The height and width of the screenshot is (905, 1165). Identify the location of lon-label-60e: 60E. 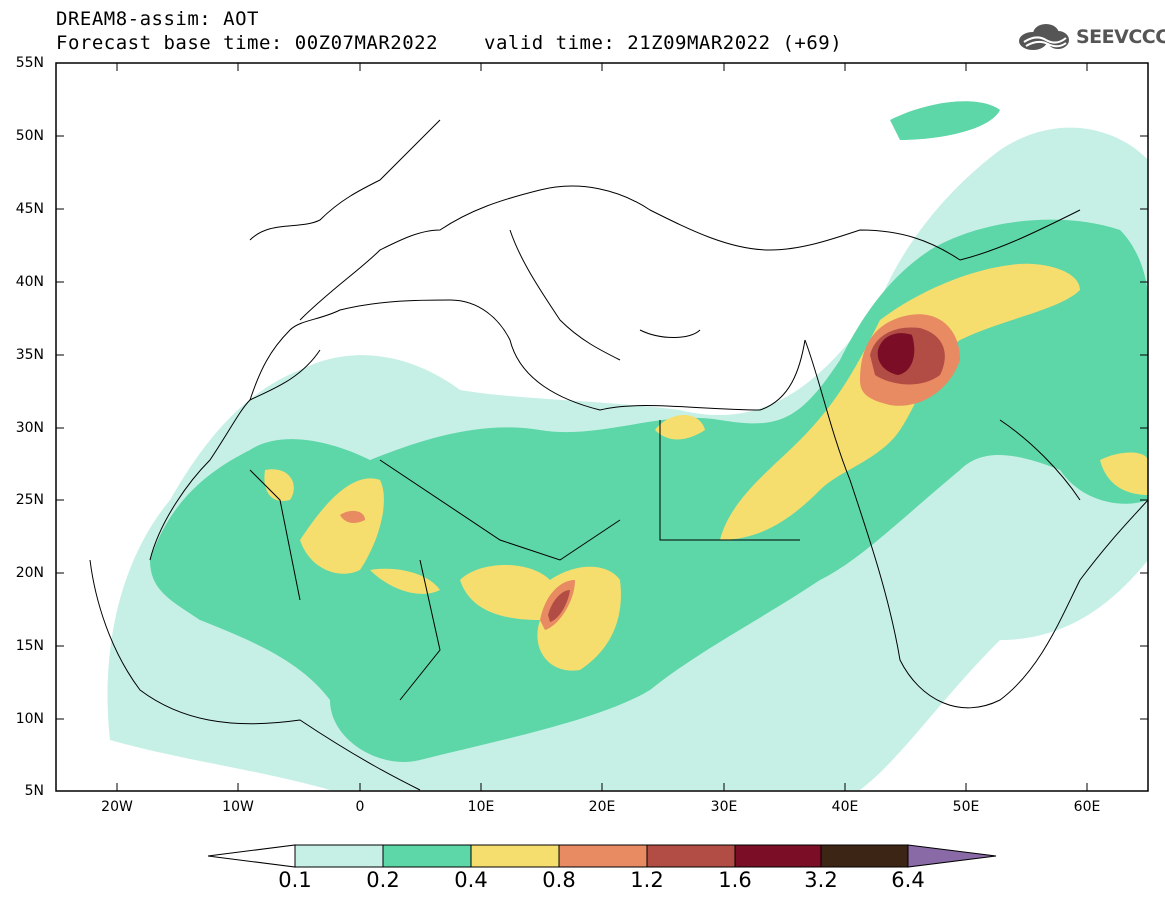
(1087, 807).